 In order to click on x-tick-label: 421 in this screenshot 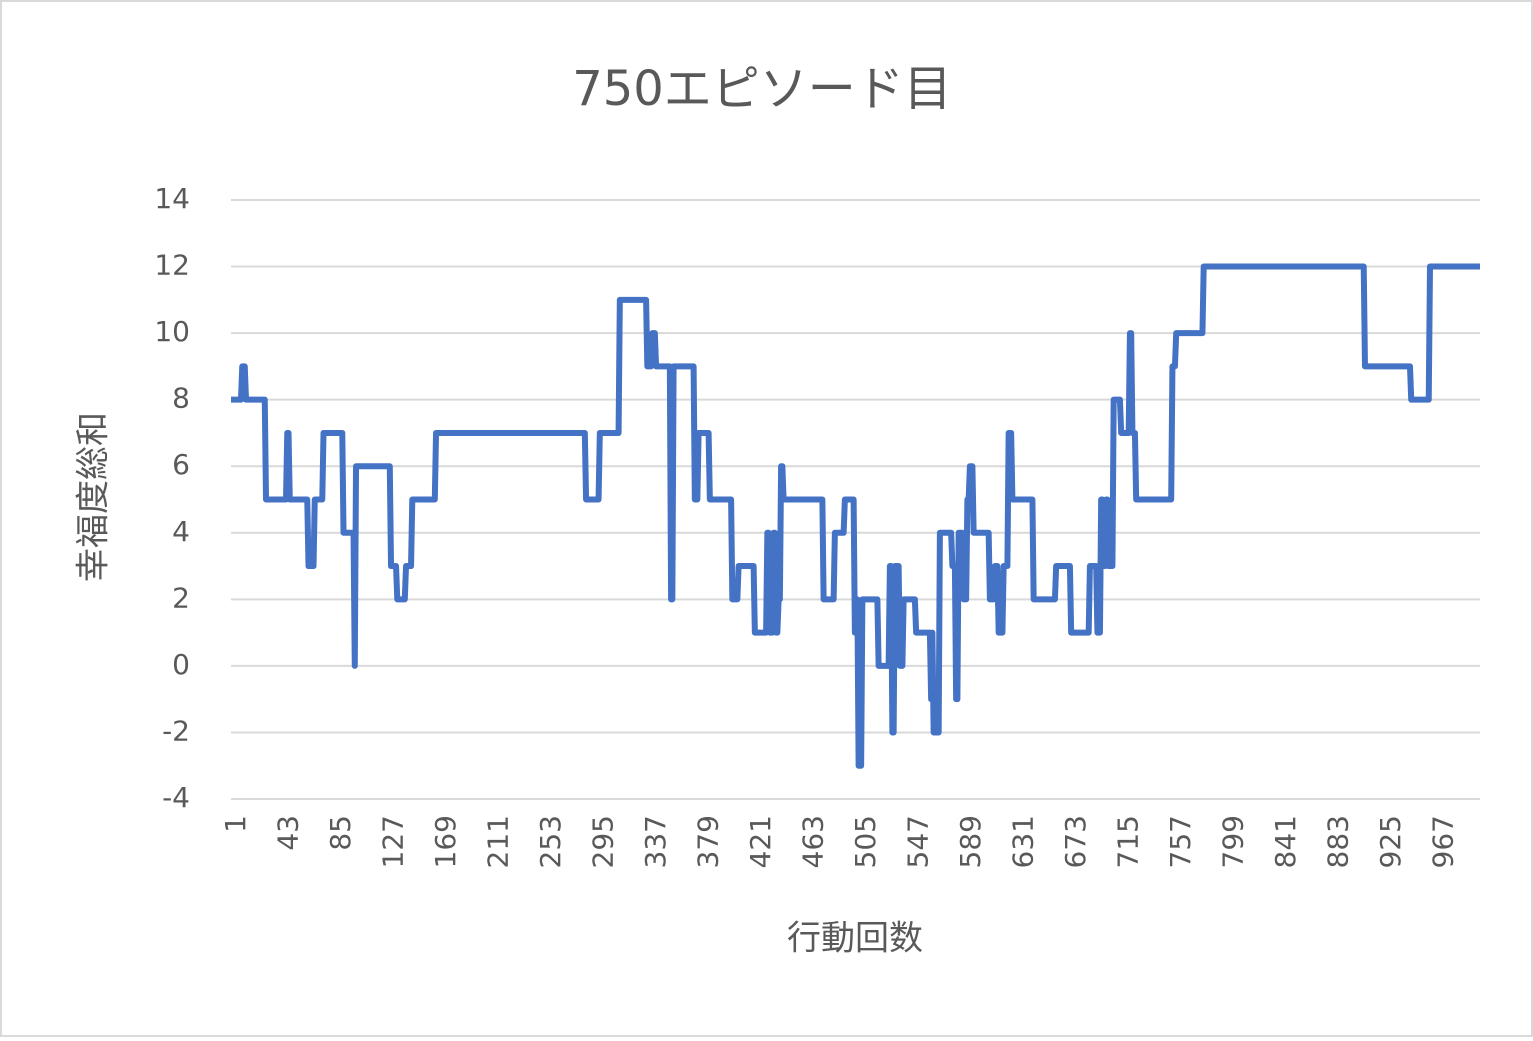, I will do `click(760, 841)`.